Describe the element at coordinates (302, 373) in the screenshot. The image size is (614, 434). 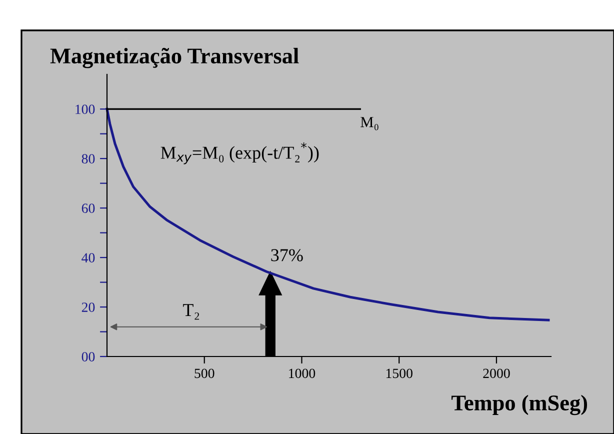
I see `x-tick-label: 1000` at that location.